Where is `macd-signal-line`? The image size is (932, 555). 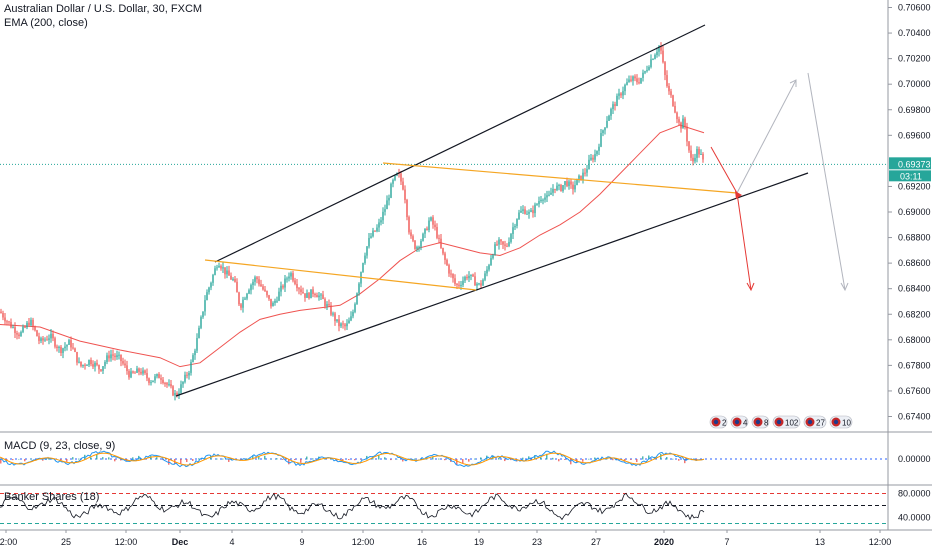
macd-signal-line is located at coordinates (352, 459).